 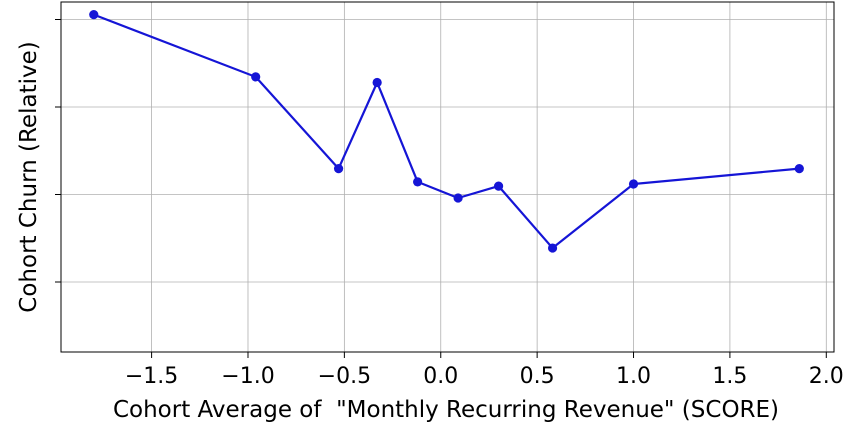 What do you see at coordinates (633, 376) in the screenshot?
I see `x-tick-label: 1.0` at bounding box center [633, 376].